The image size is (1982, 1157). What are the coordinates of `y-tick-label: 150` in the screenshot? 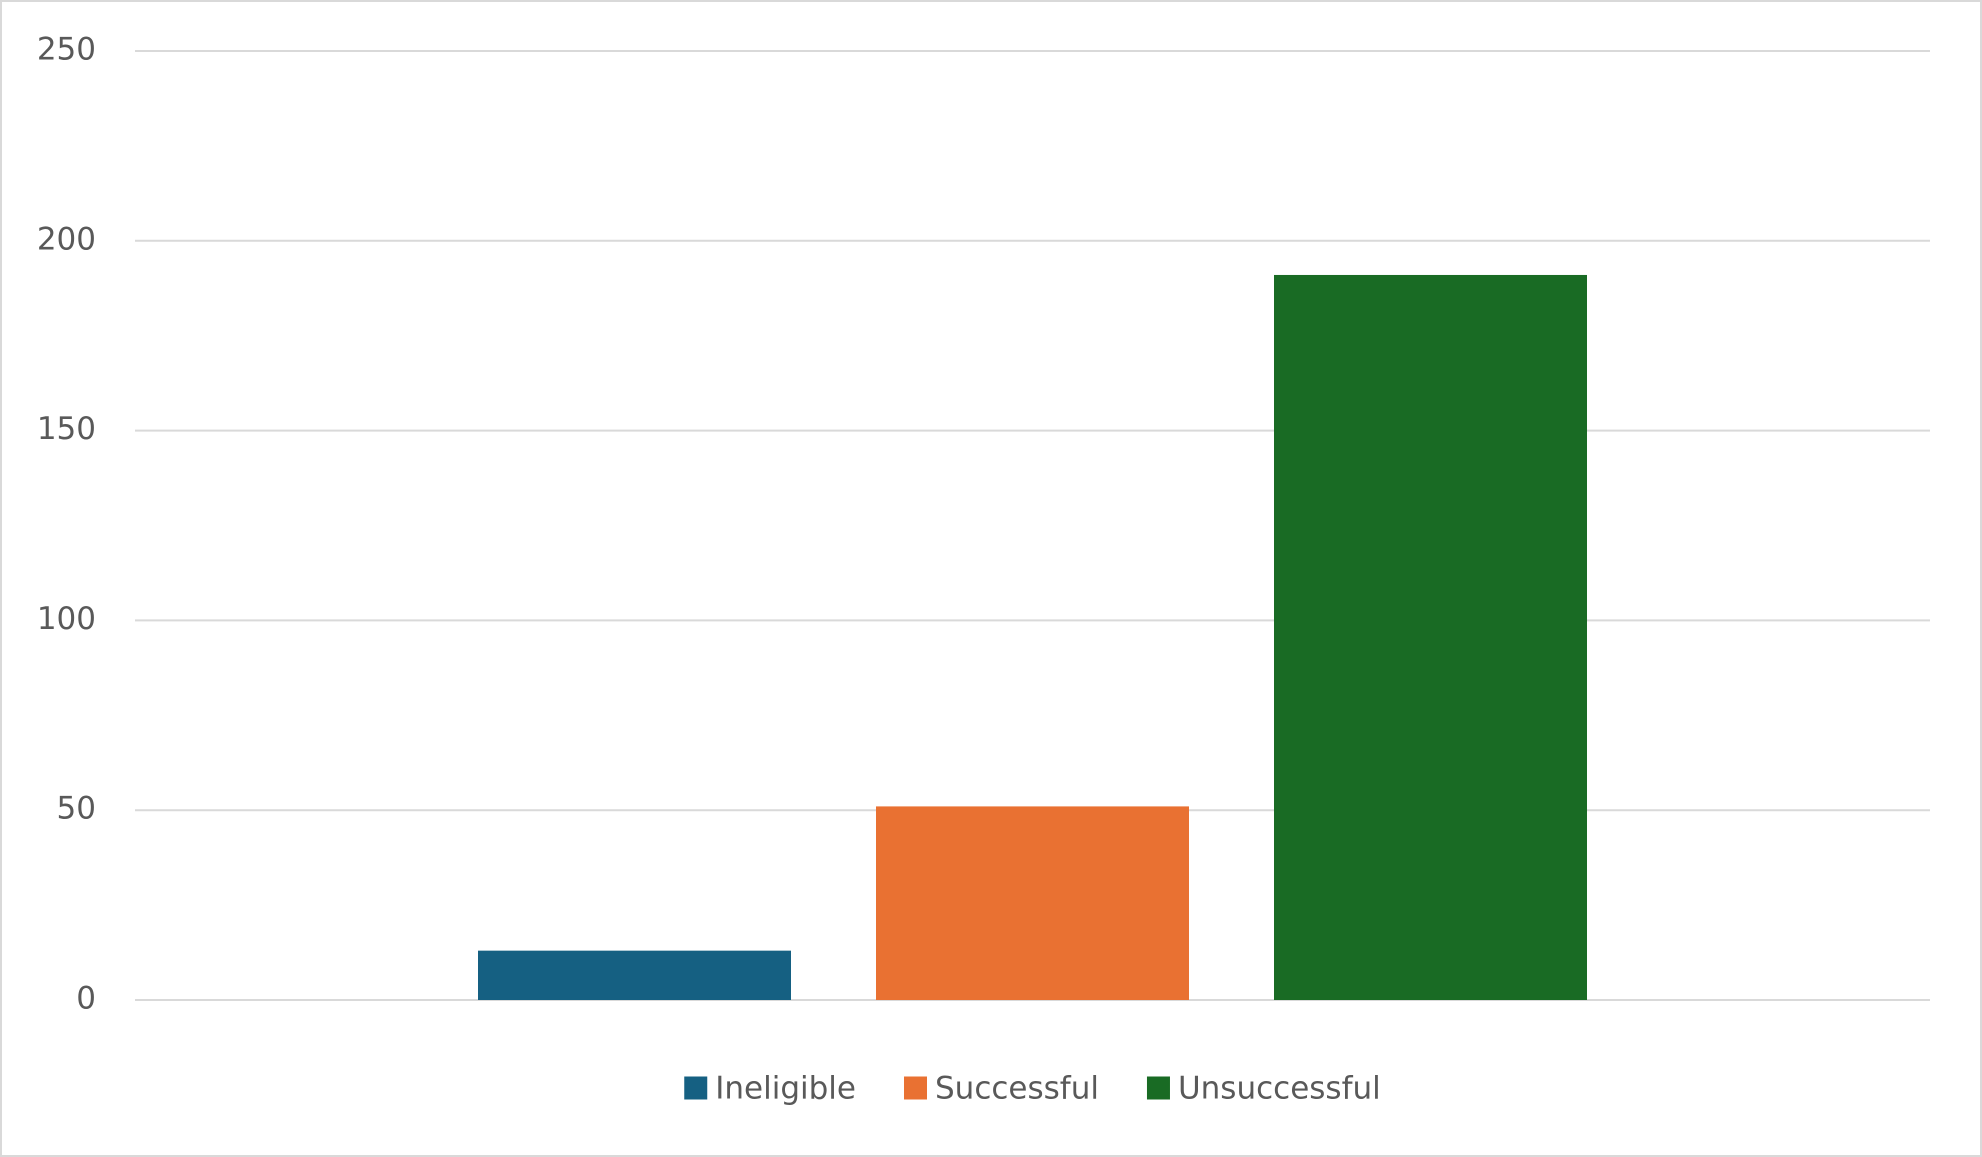 It's located at (66, 429).